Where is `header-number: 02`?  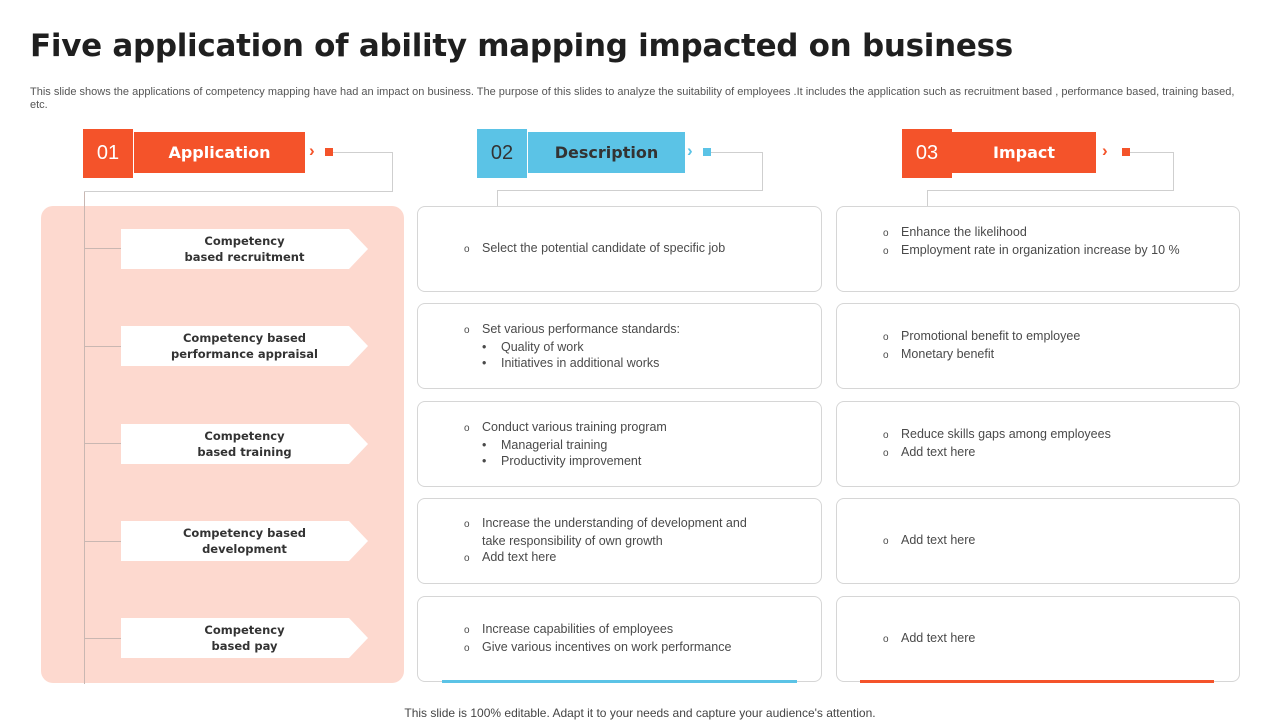 header-number: 02 is located at coordinates (502, 153).